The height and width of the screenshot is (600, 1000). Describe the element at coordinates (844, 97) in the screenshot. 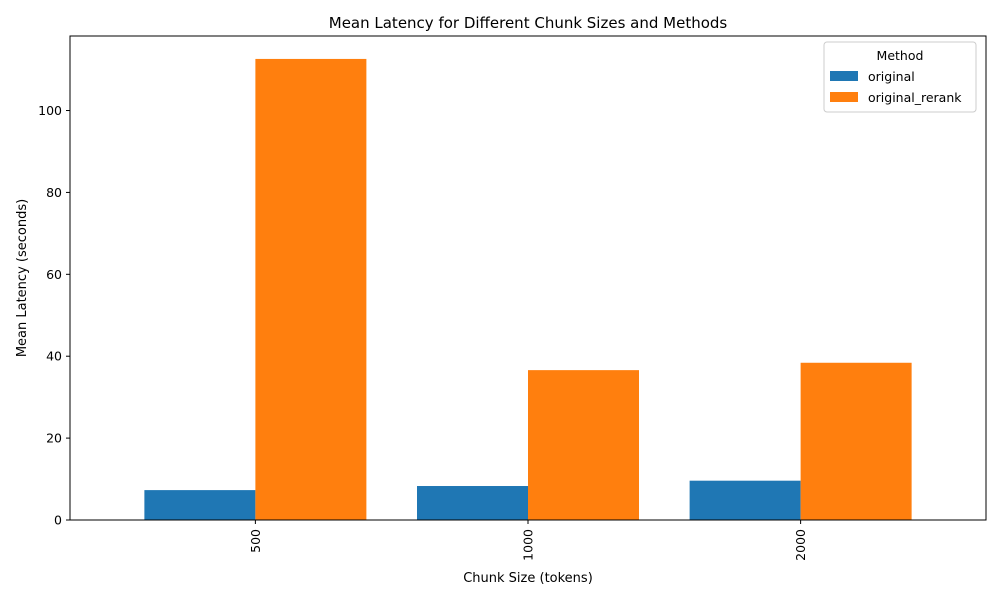

I see `legend-swatch-original-rerank` at that location.